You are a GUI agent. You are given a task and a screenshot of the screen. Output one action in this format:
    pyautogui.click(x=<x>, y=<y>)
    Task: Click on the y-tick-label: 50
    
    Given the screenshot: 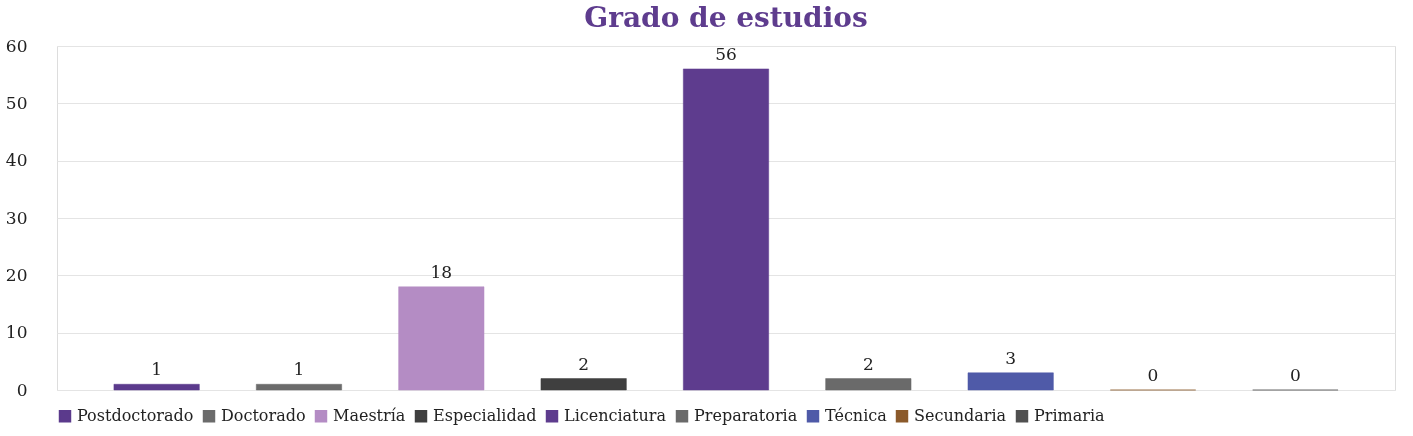 What is the action you would take?
    pyautogui.click(x=16, y=102)
    